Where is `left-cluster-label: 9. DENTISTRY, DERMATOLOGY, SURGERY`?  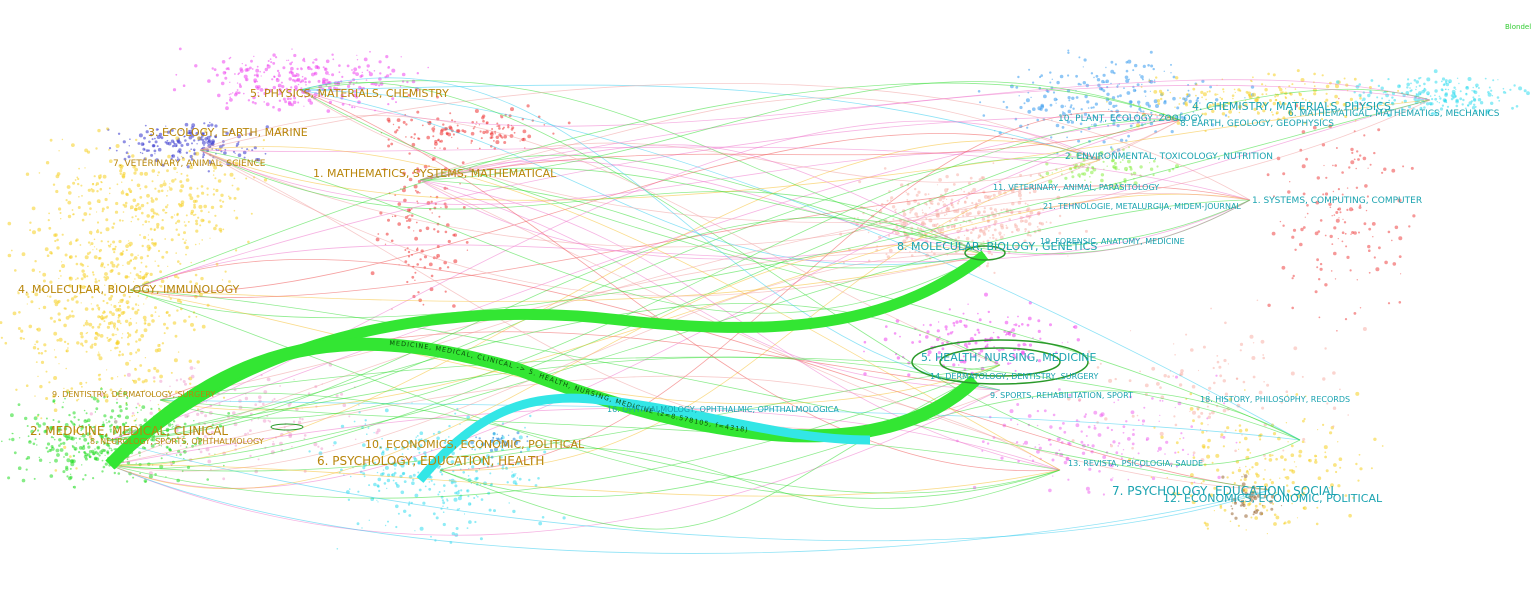 left-cluster-label: 9. DENTISTRY, DERMATOLOGY, SURGERY is located at coordinates (133, 394).